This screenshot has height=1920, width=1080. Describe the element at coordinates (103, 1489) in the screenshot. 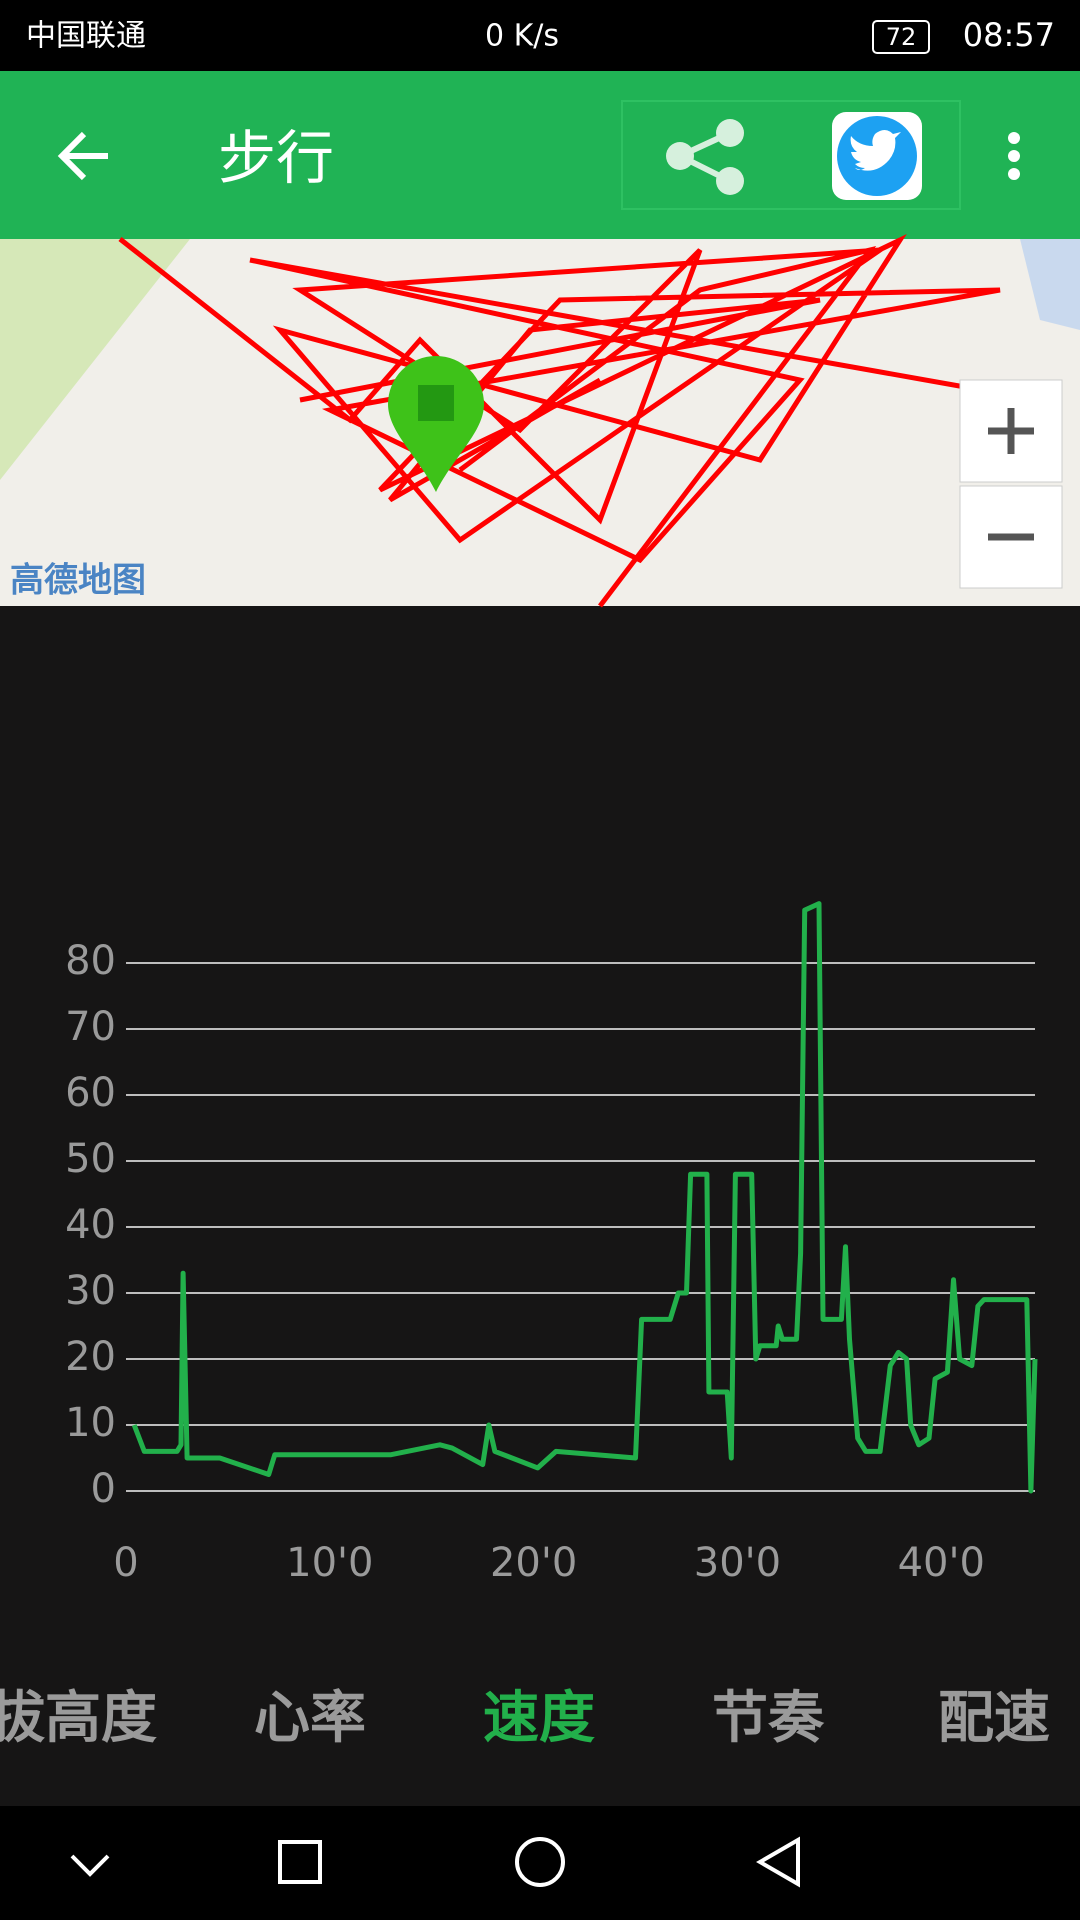

I see `y-tick-label: 0` at that location.